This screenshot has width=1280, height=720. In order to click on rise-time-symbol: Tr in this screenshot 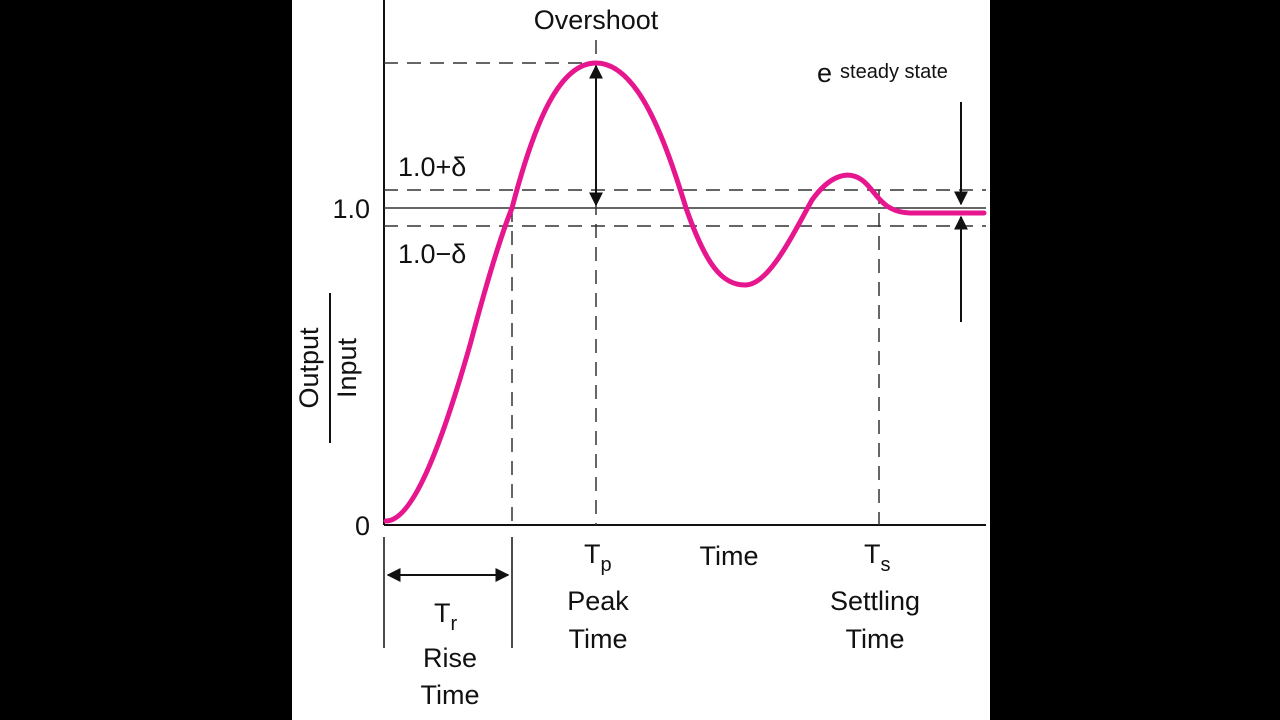, I will do `click(446, 616)`.